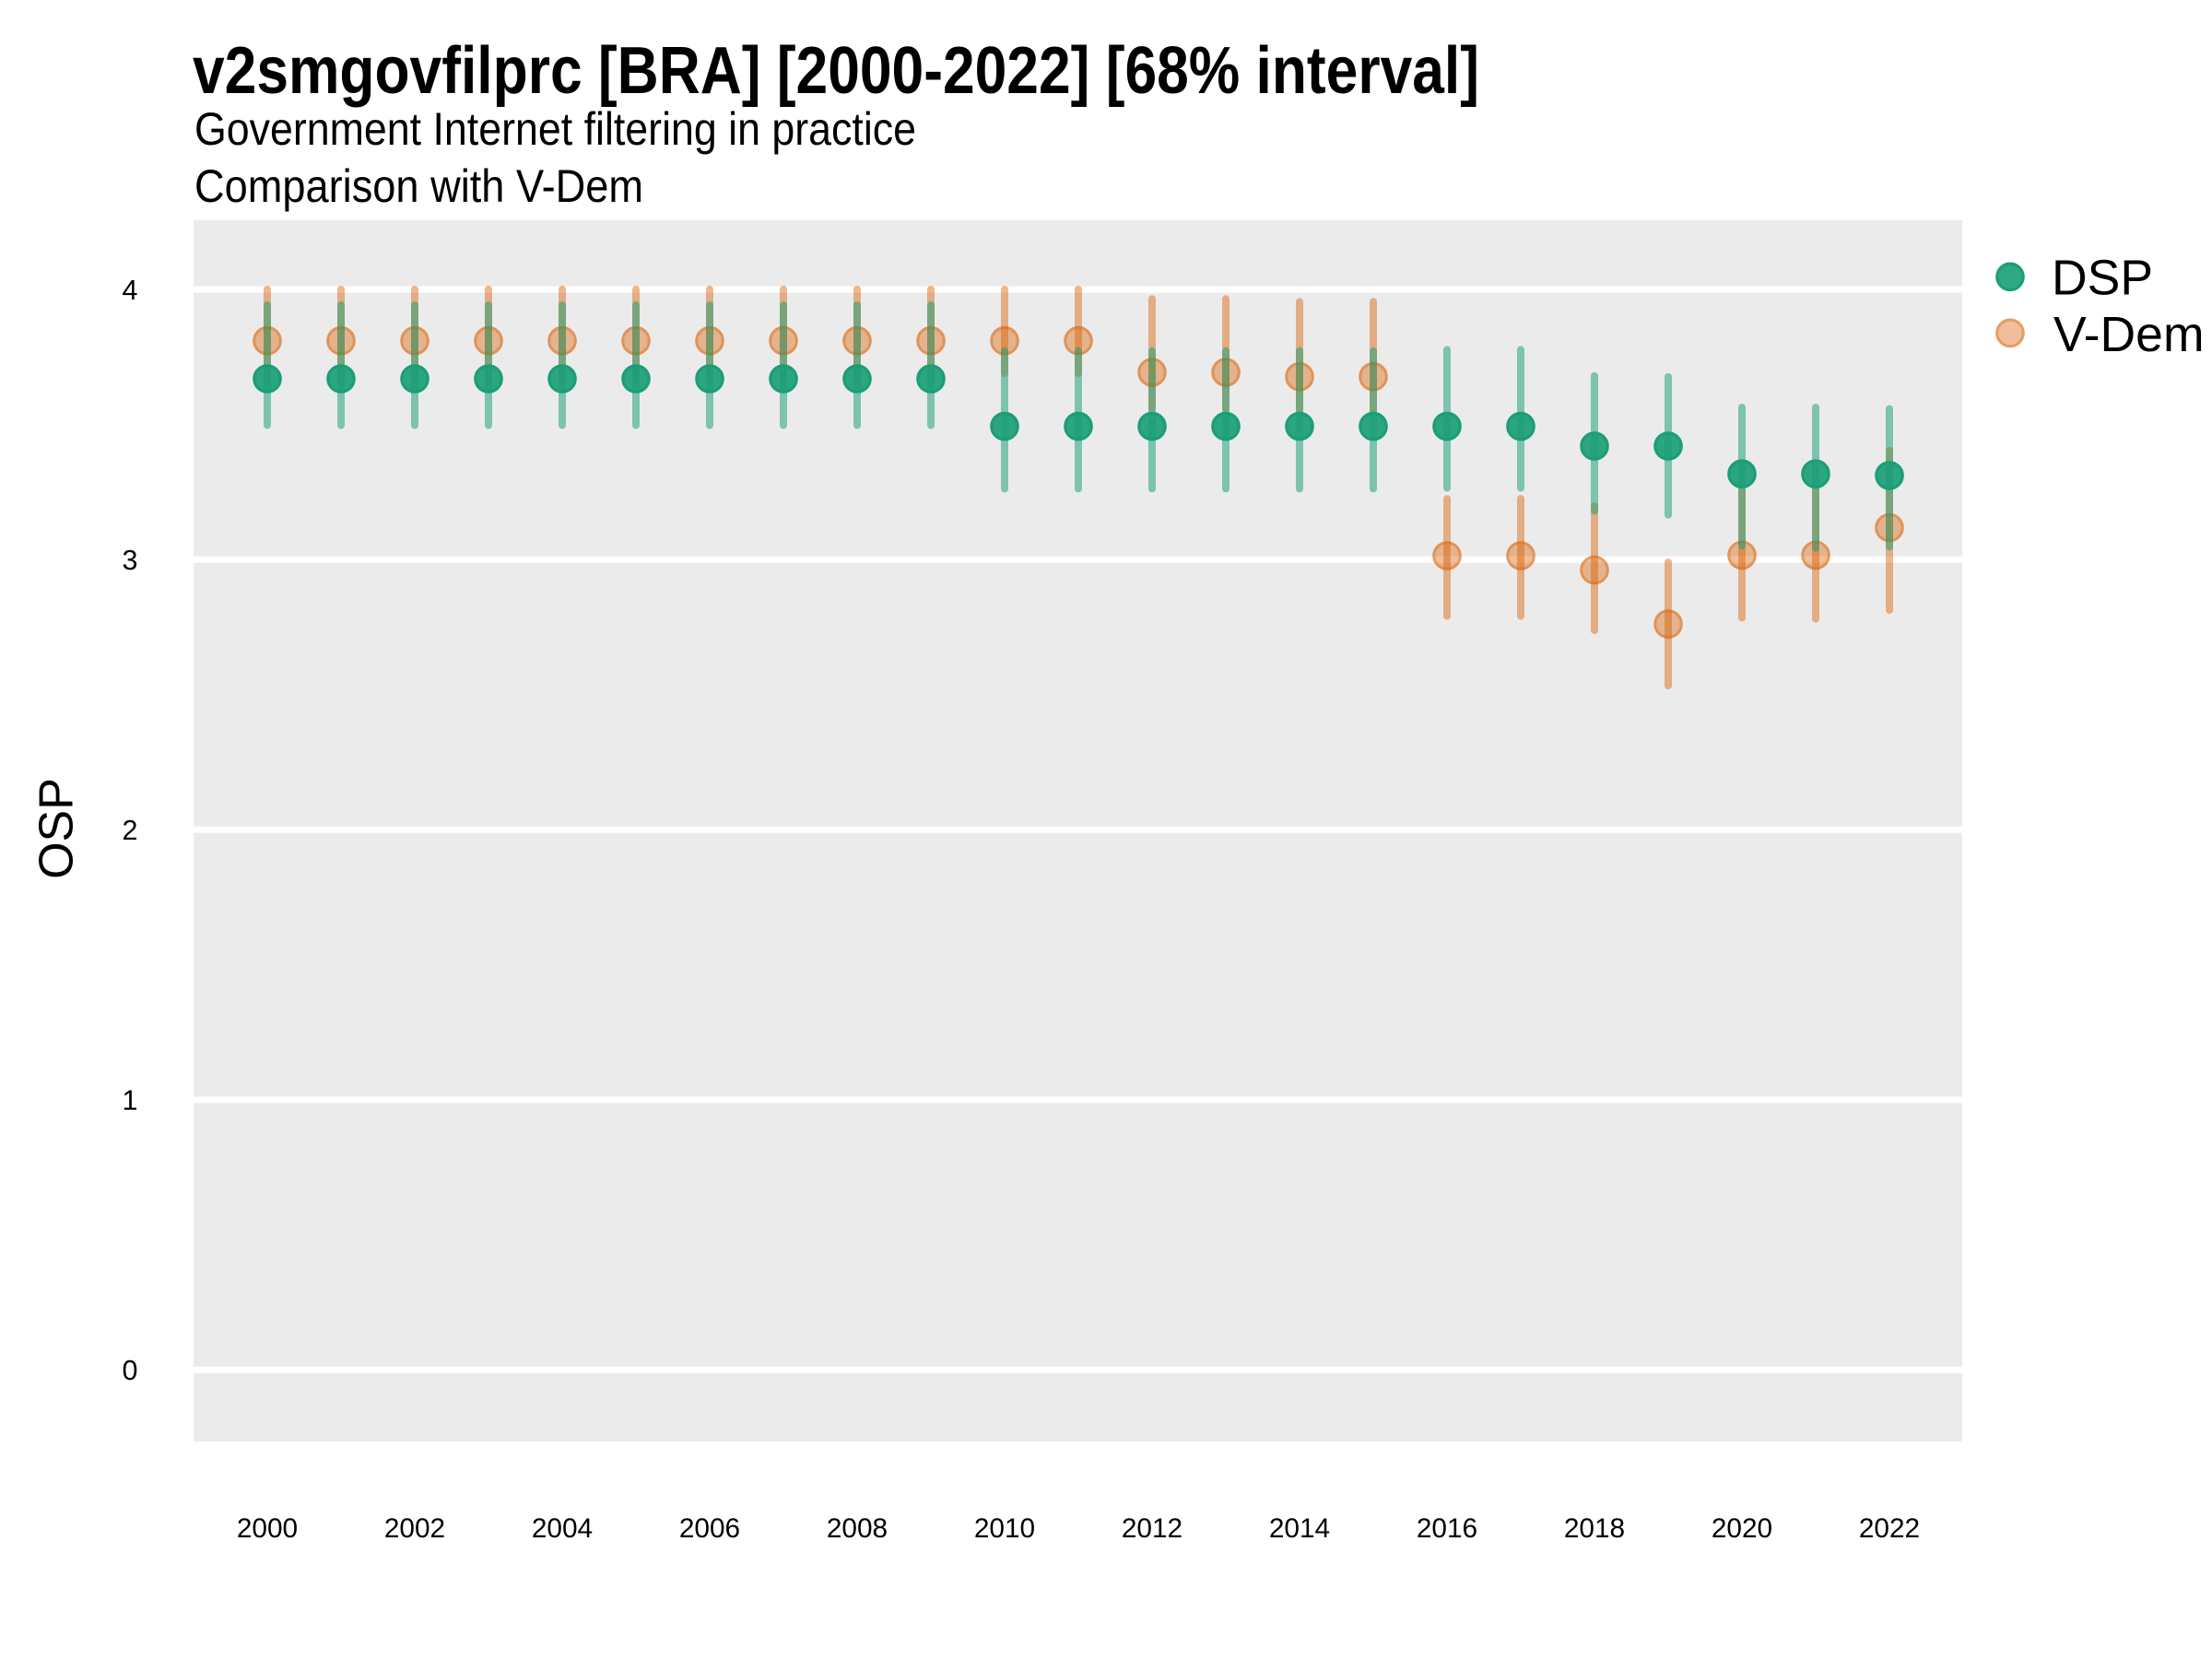 The image size is (2212, 1659). What do you see at coordinates (857, 1528) in the screenshot?
I see `svg-text: 2008` at bounding box center [857, 1528].